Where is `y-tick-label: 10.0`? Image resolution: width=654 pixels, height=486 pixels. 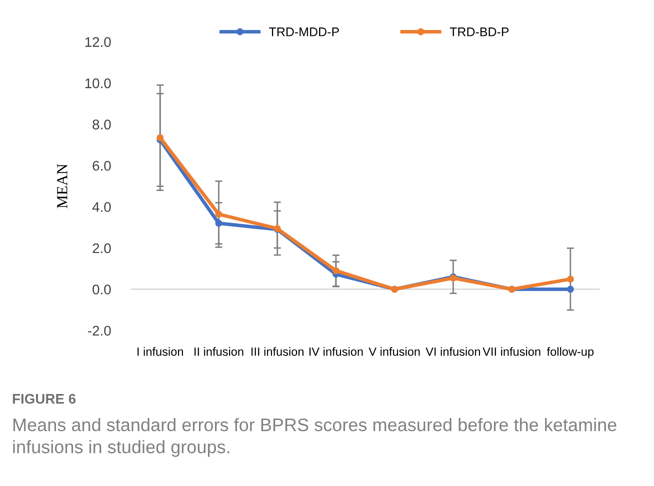
y-tick-label: 10.0 is located at coordinates (98, 83).